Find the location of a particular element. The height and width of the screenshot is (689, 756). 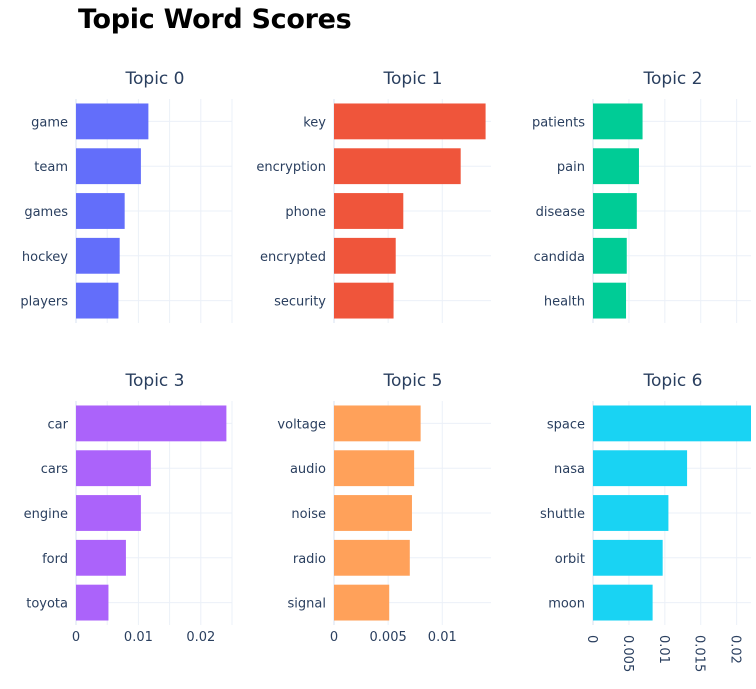

category-label: game is located at coordinates (49, 122).